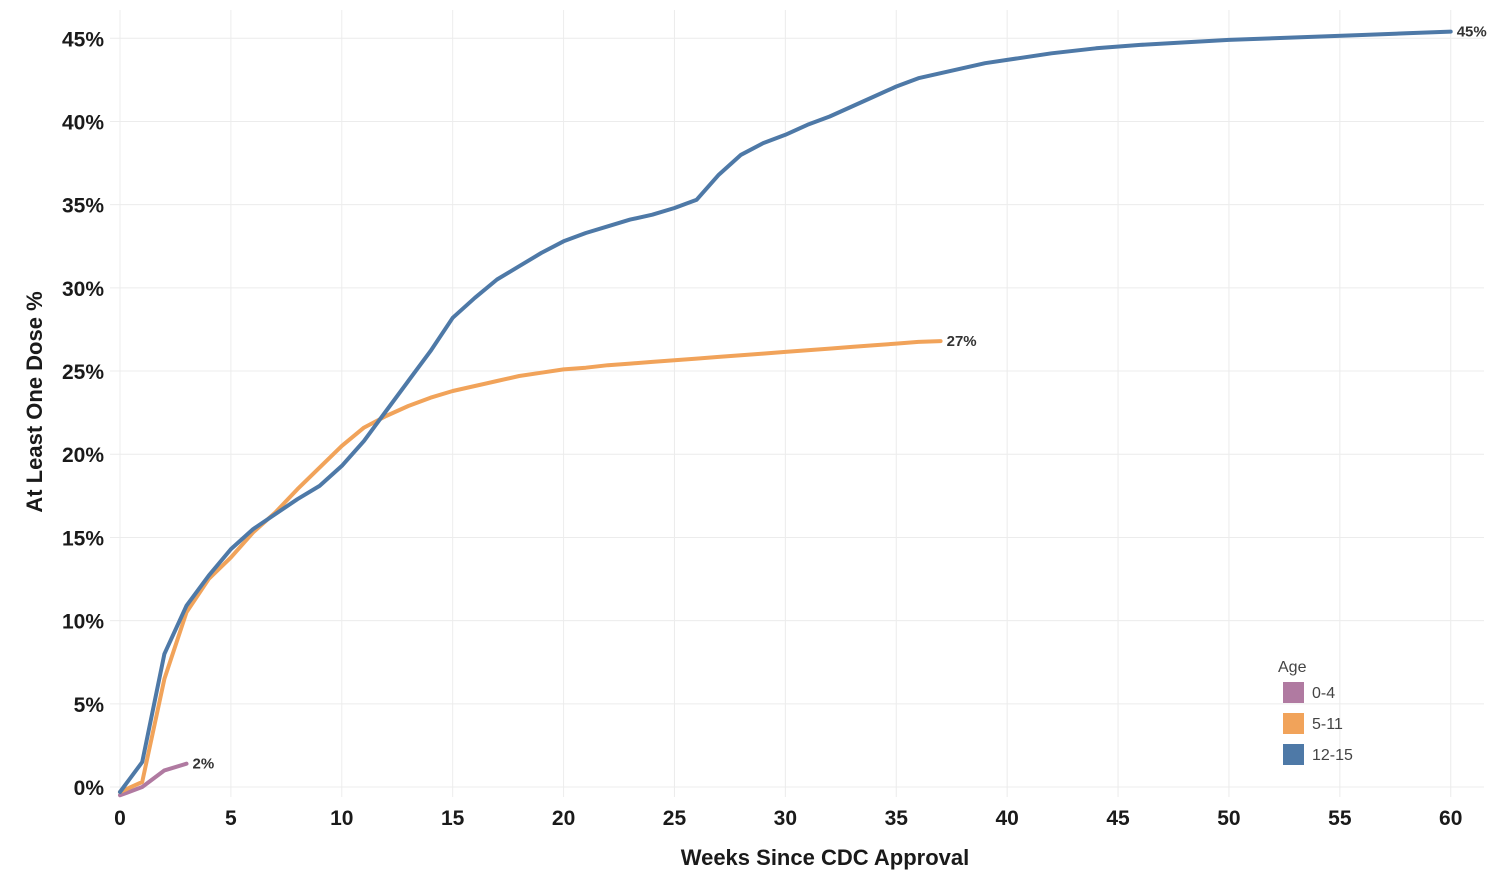 The image size is (1511, 879). I want to click on y-tick-label: 15%, so click(83, 538).